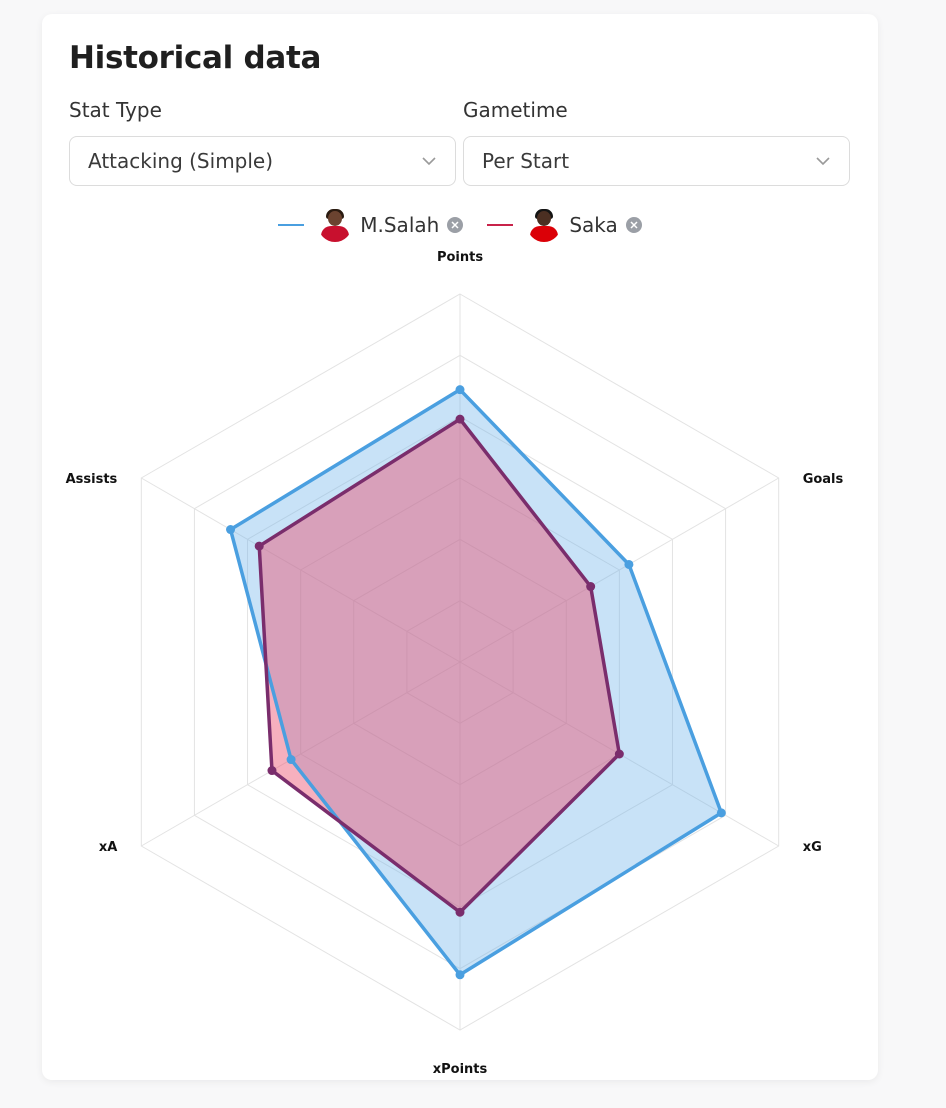  Describe the element at coordinates (823, 479) in the screenshot. I see `axis-label: Goals` at that location.